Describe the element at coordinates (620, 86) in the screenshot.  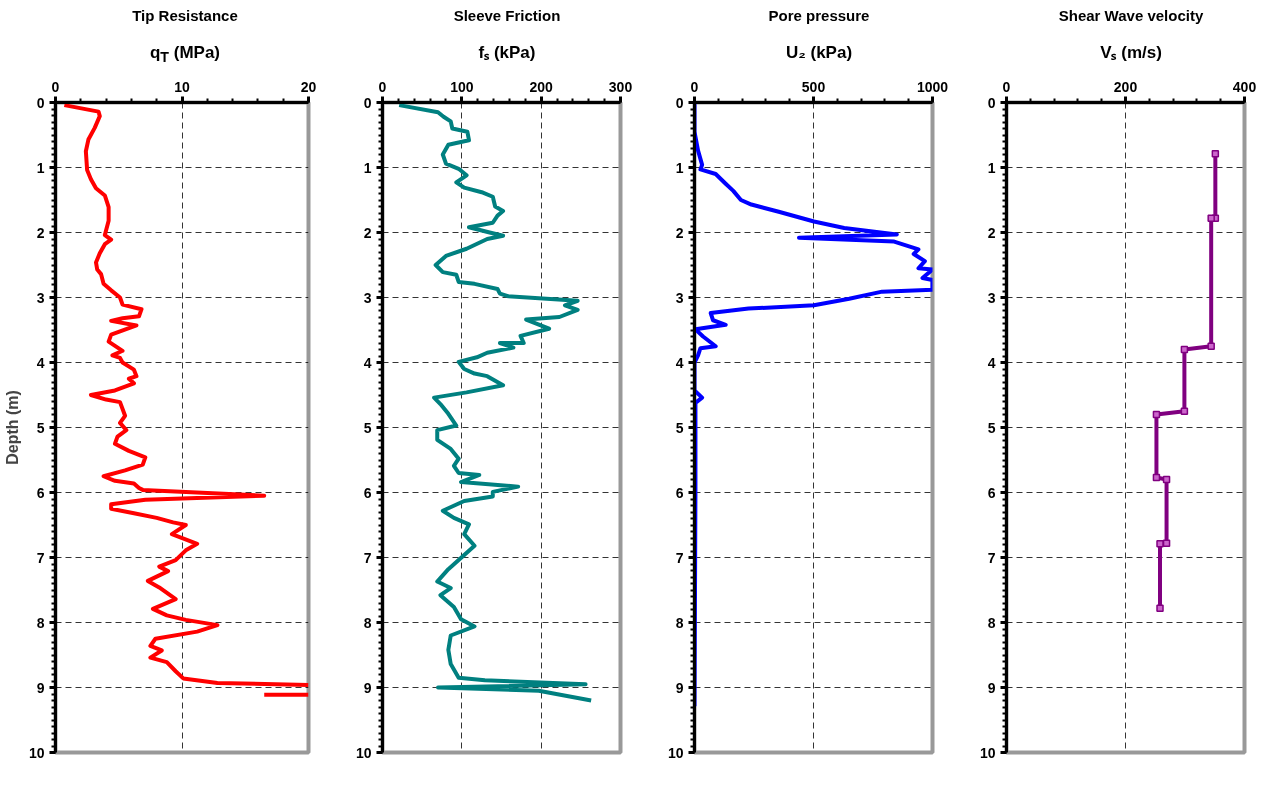
I see `x-tick-label: 300` at that location.